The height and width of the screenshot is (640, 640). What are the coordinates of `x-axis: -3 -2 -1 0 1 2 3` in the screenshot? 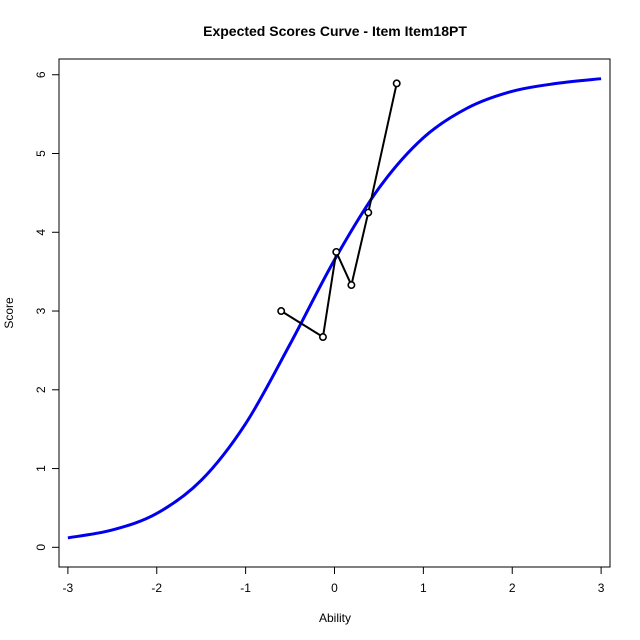 It's located at (334, 581).